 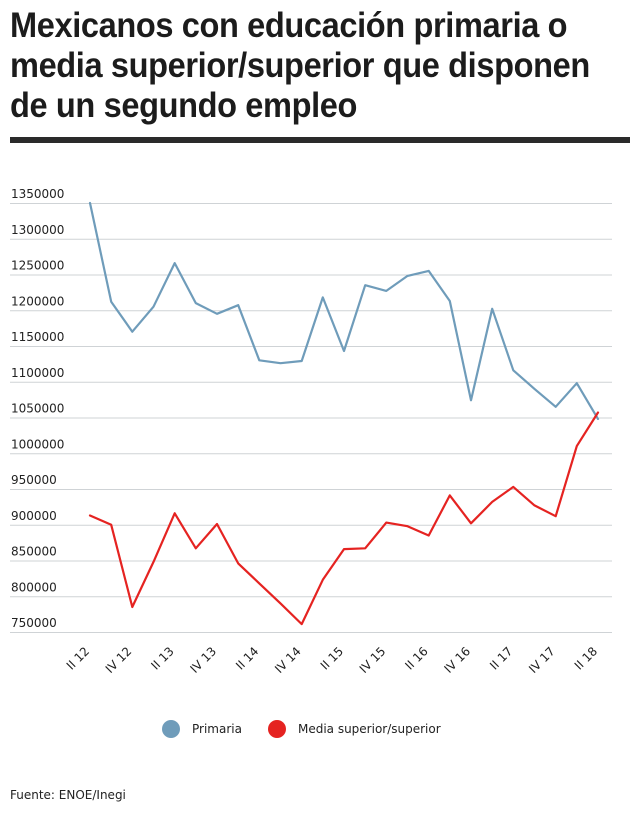 I want to click on y-tick-label: 1150000, so click(x=37, y=337).